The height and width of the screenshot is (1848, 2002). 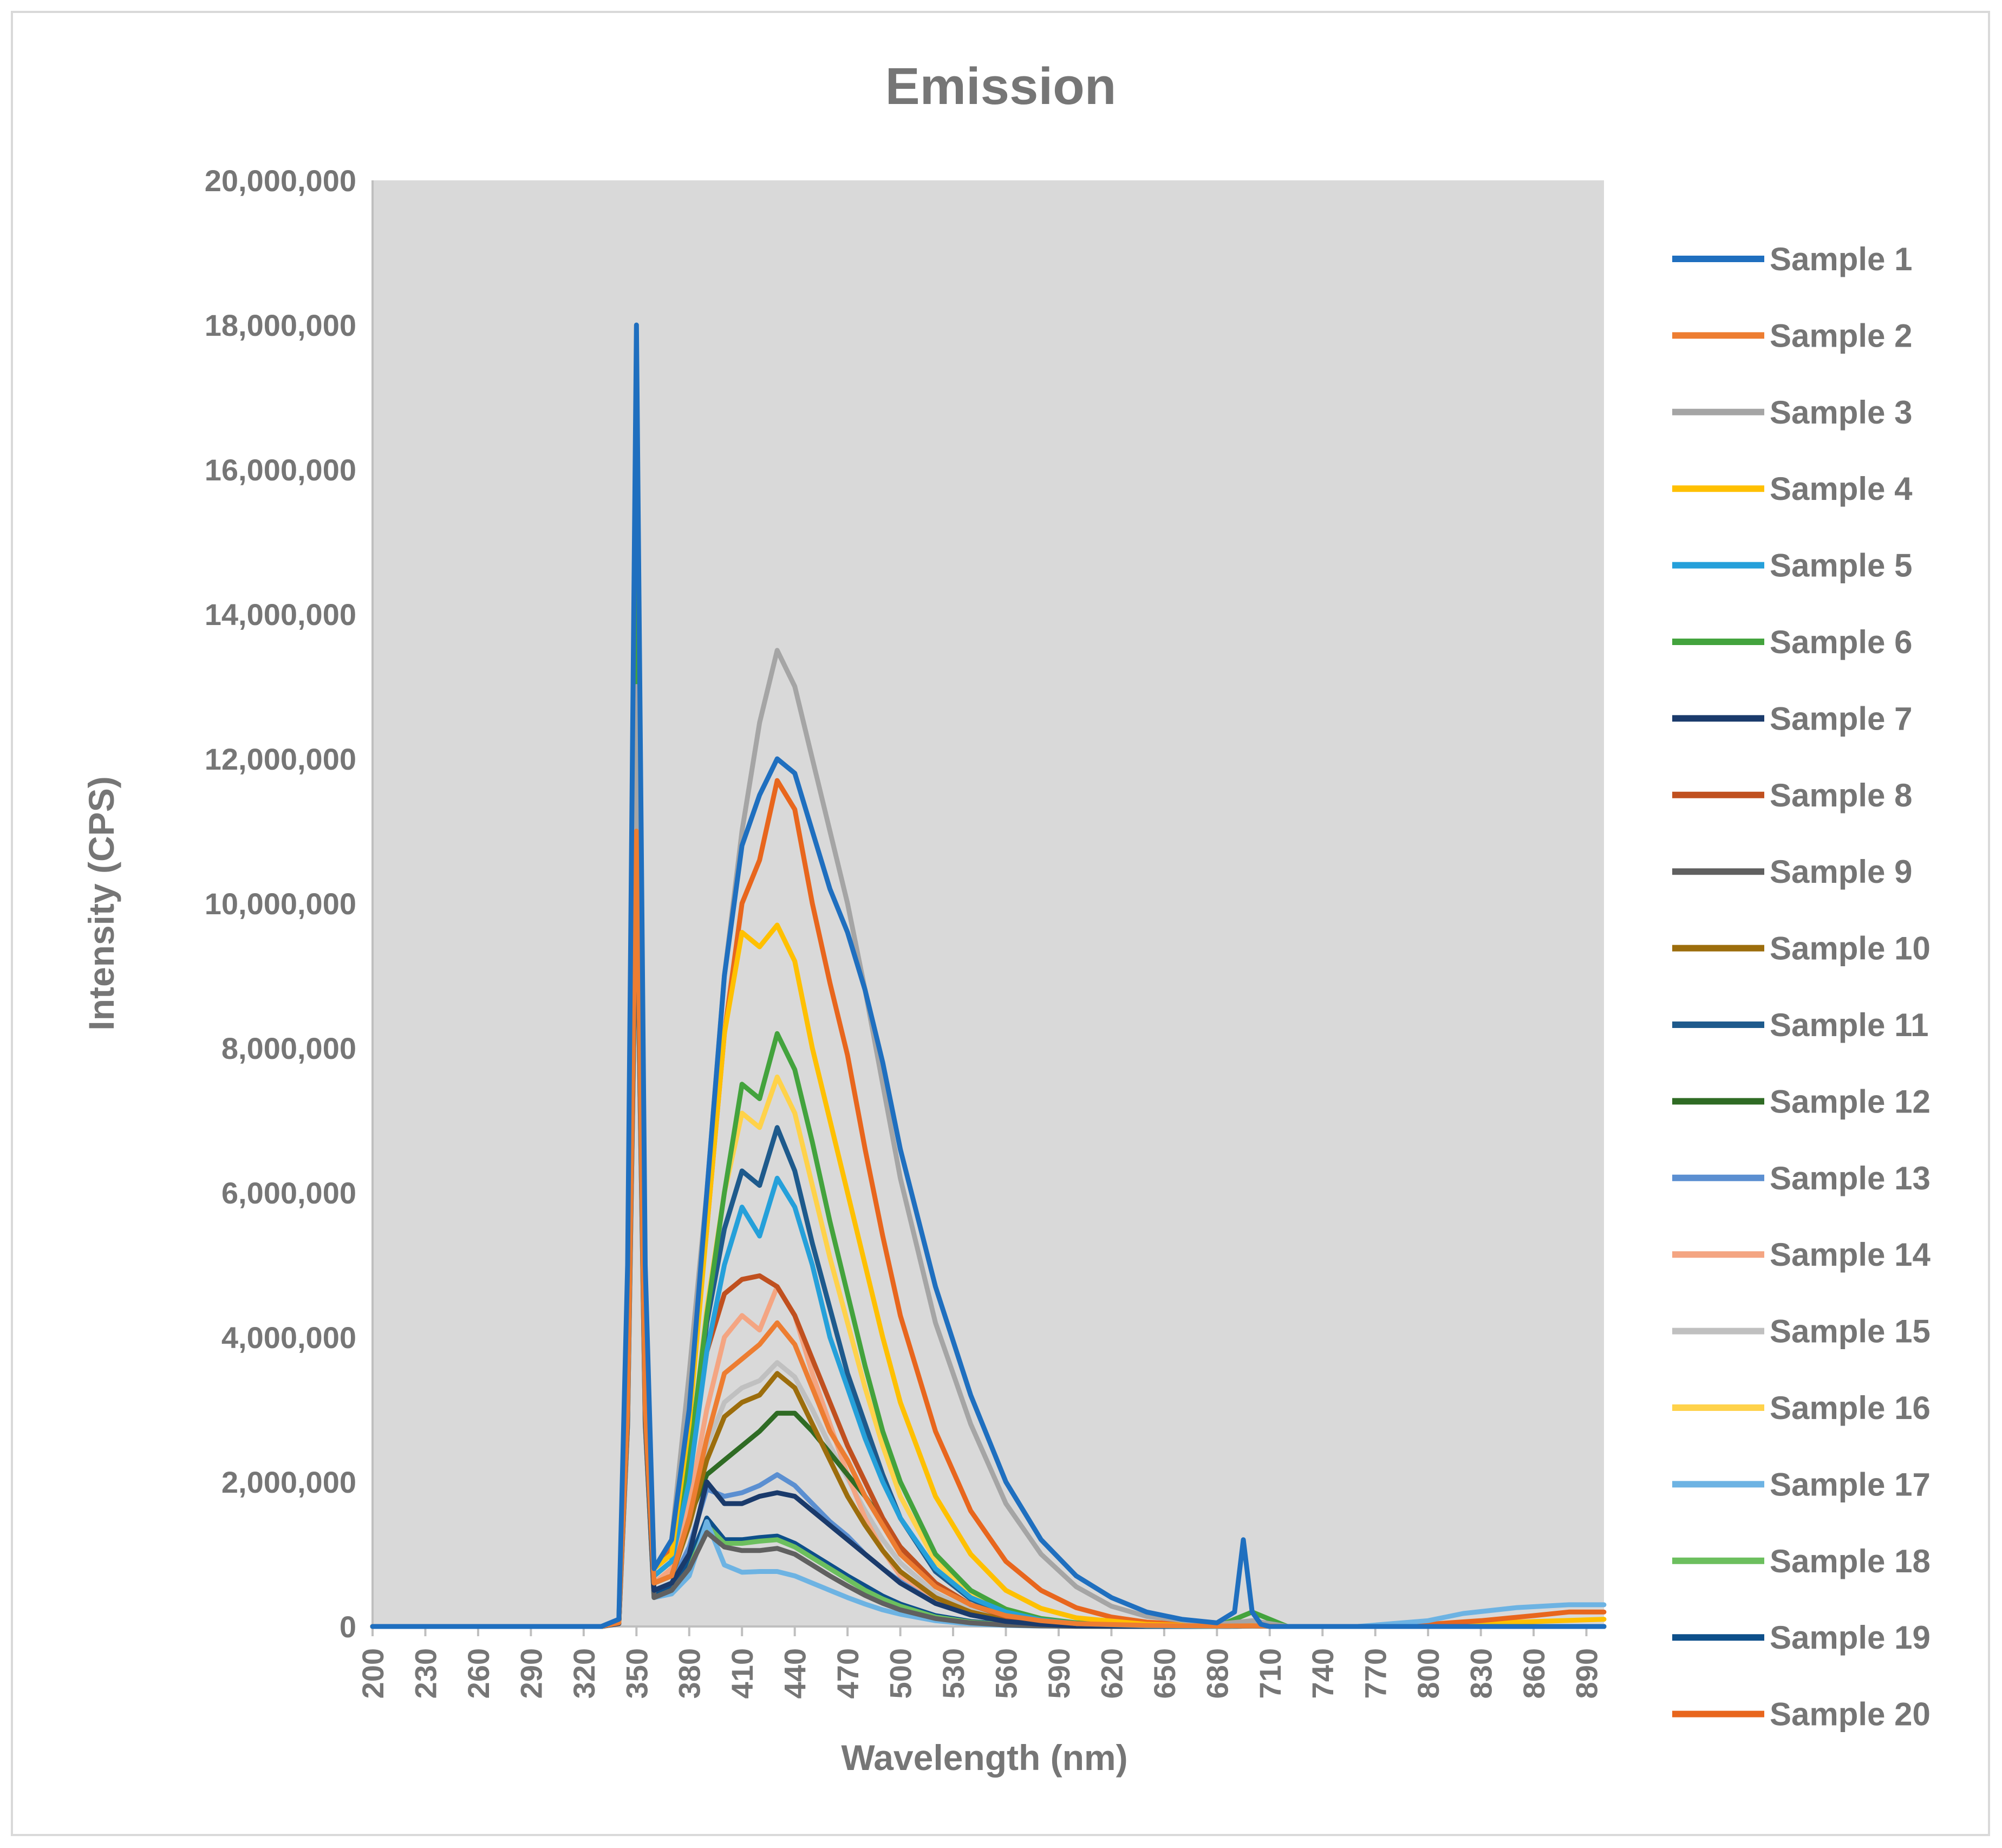 I want to click on legend-label: Sample 2, so click(x=1841, y=336).